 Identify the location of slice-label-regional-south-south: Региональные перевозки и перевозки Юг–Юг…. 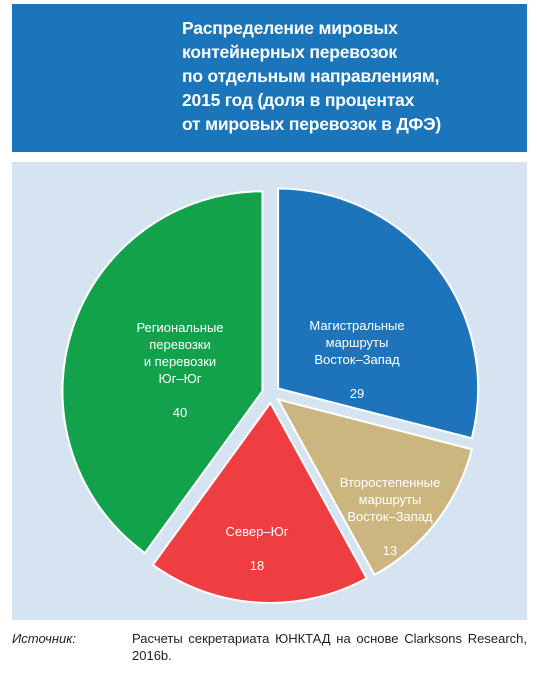
(180, 361).